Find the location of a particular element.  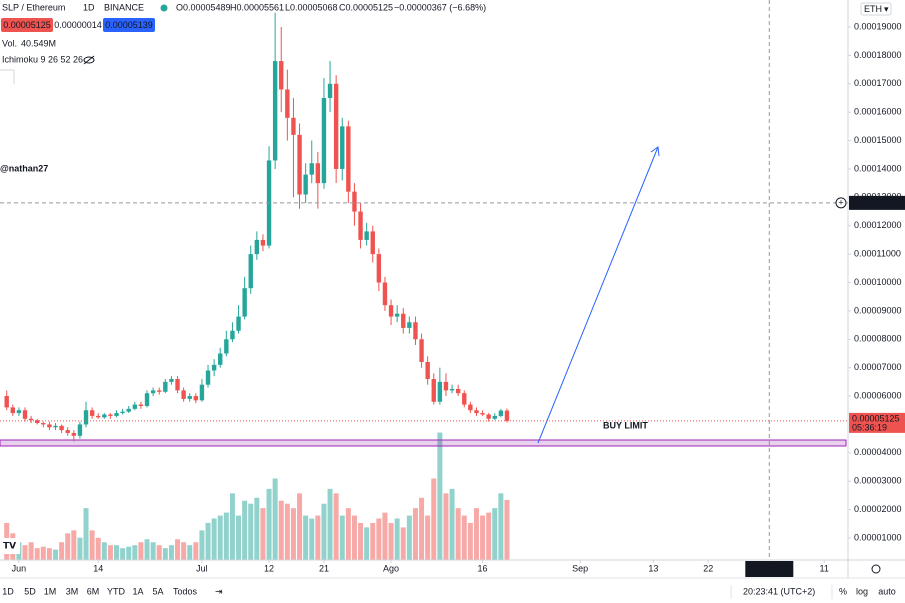

y-tick-label: 0.00019000 is located at coordinates (878, 26).